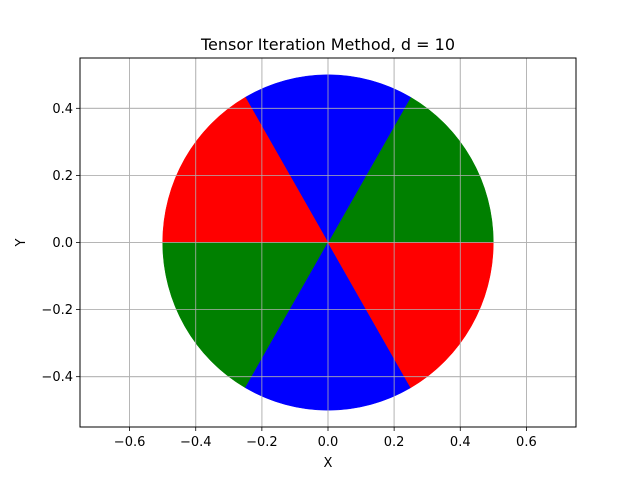 The width and height of the screenshot is (640, 480). I want to click on x-tick-label: 0.0, so click(328, 442).